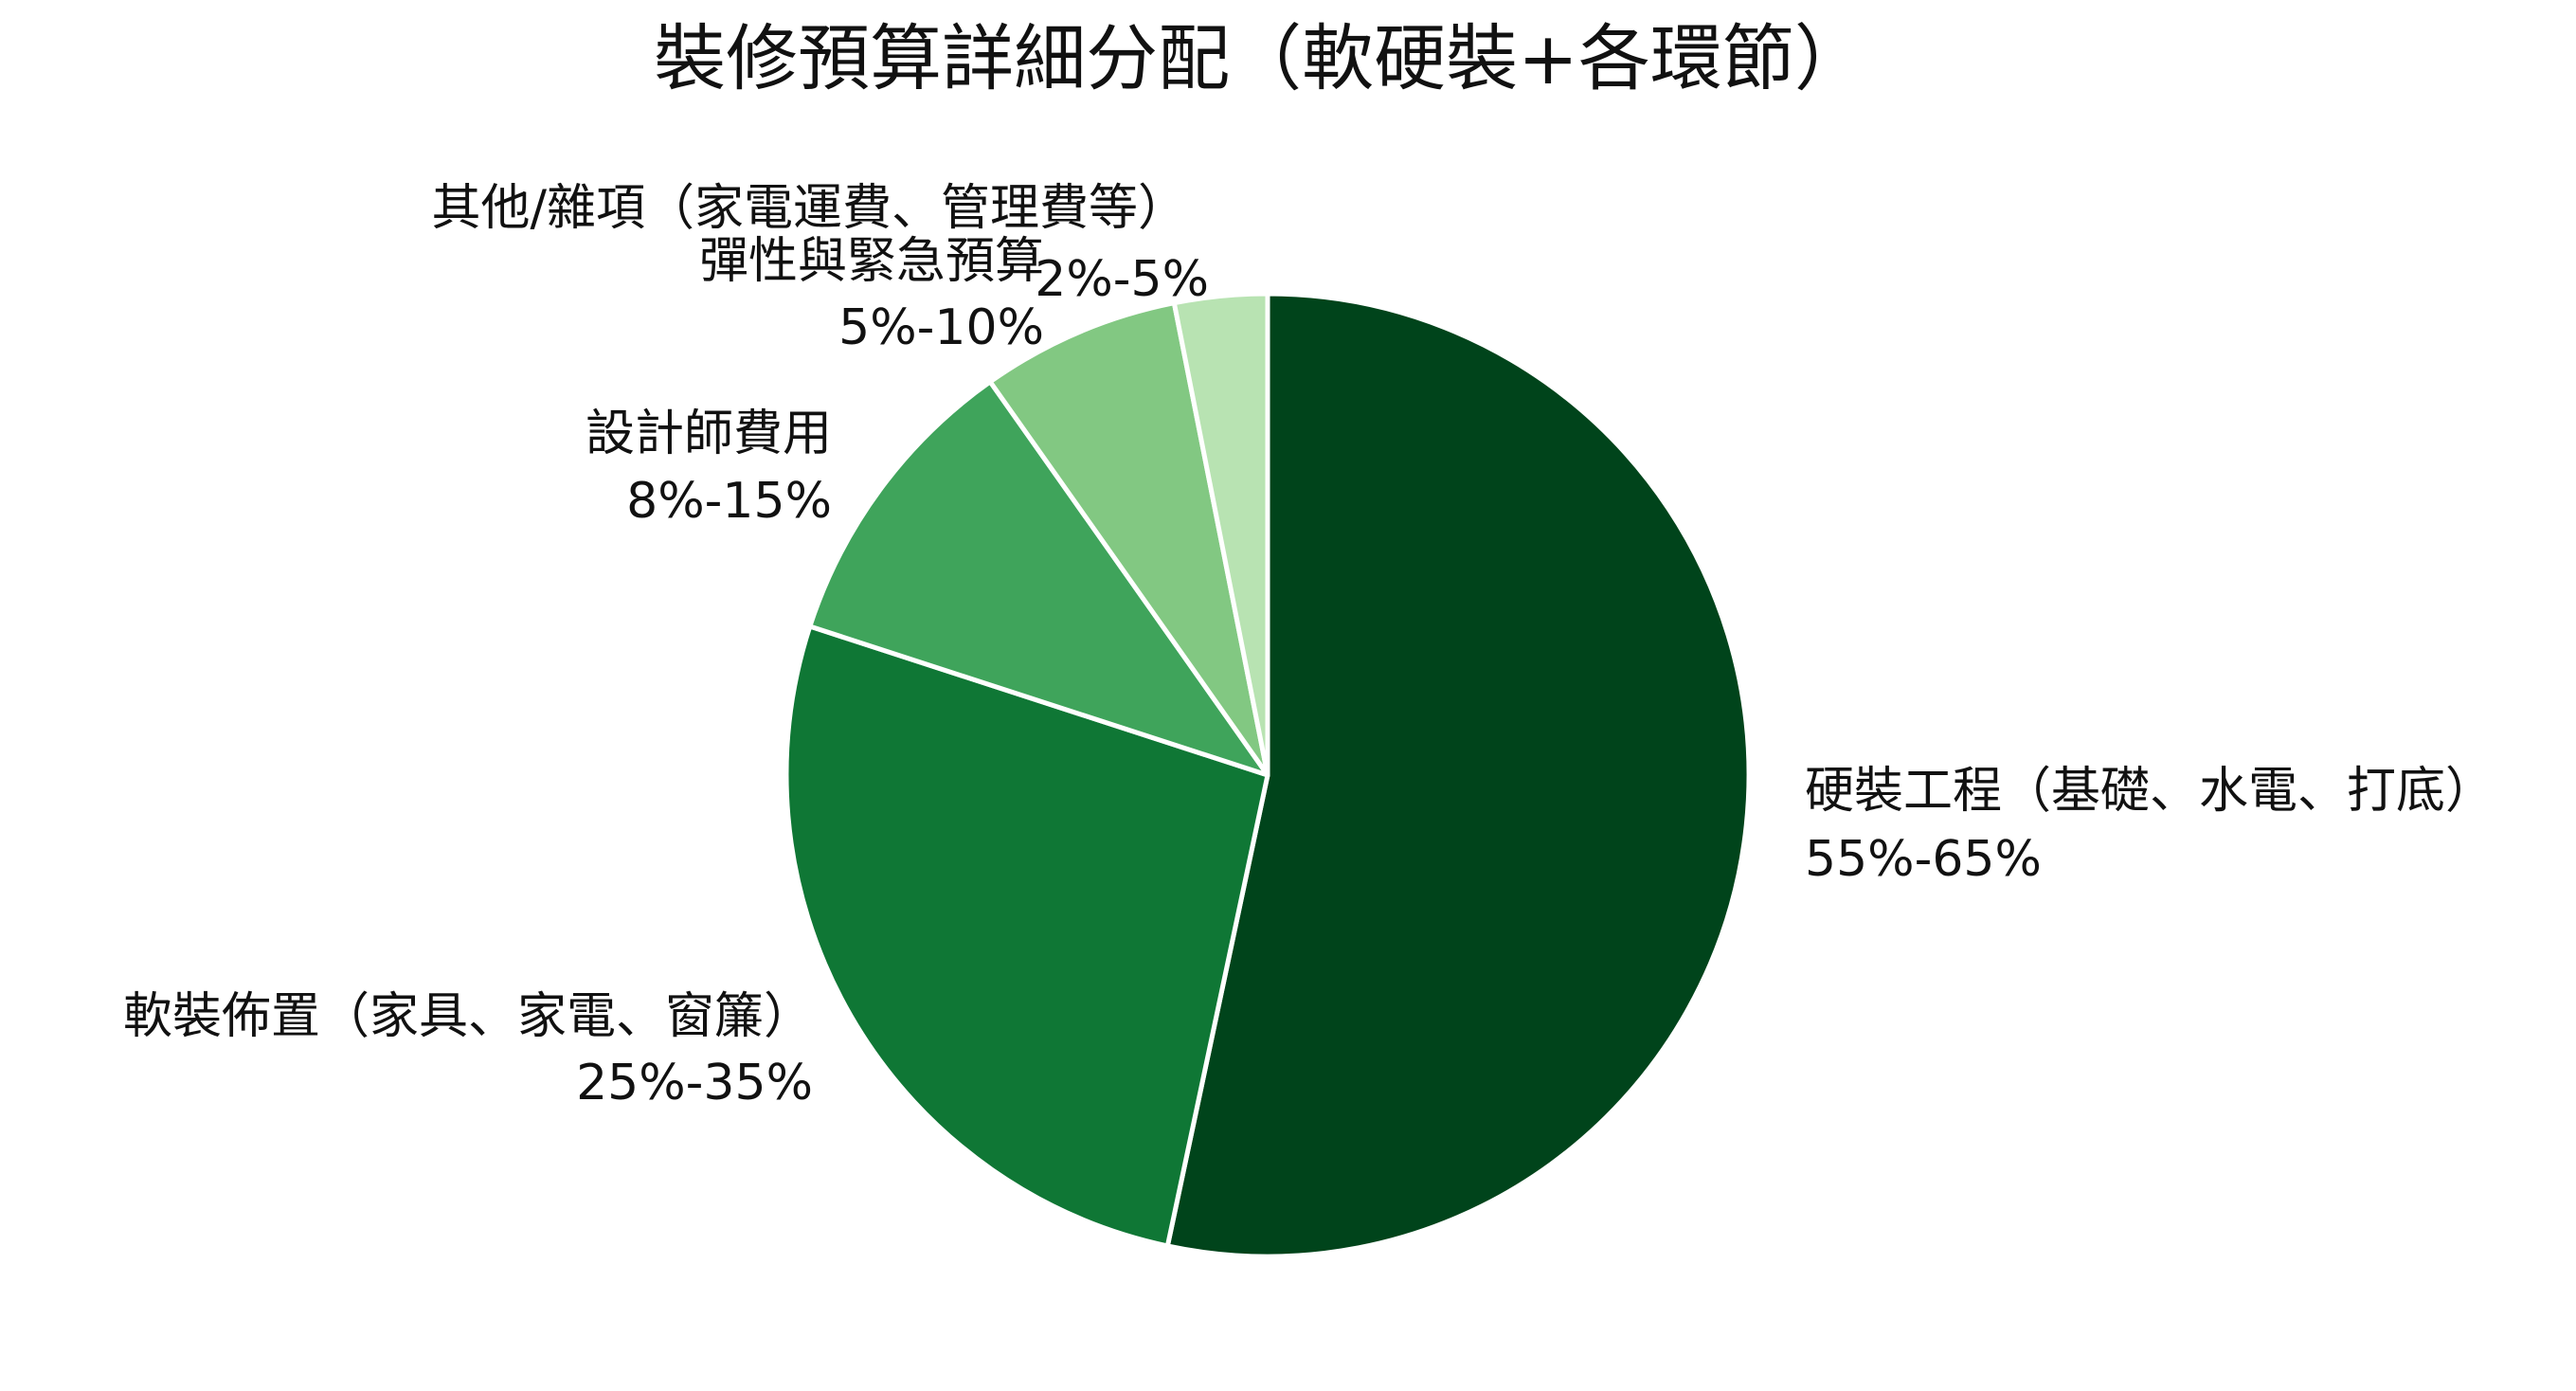 Image resolution: width=2576 pixels, height=1391 pixels. What do you see at coordinates (871, 261) in the screenshot?
I see `slice-label: 彈性與緊急預算` at bounding box center [871, 261].